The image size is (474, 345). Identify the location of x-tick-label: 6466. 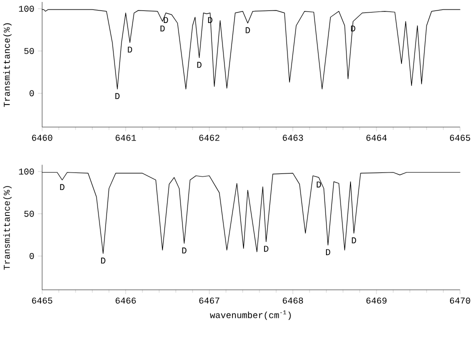
(126, 300).